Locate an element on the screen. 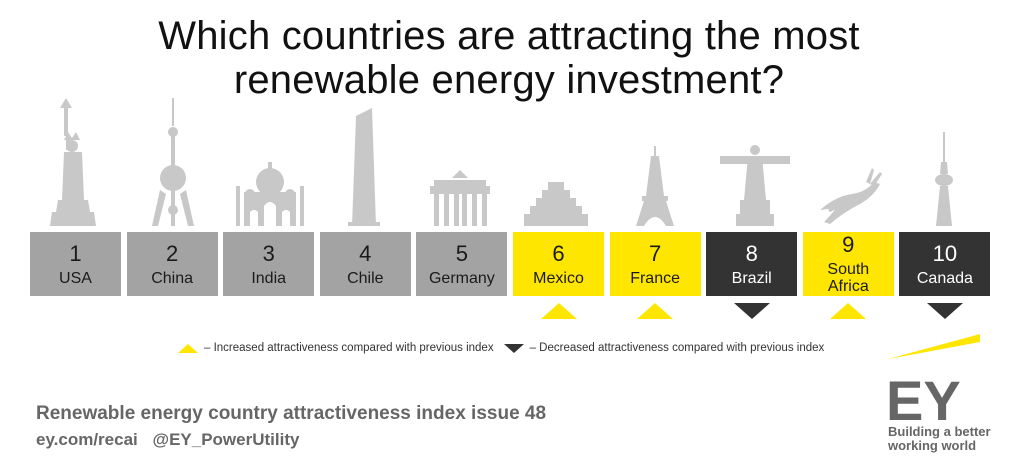  country-box-canada: 10 Canada is located at coordinates (945, 264).